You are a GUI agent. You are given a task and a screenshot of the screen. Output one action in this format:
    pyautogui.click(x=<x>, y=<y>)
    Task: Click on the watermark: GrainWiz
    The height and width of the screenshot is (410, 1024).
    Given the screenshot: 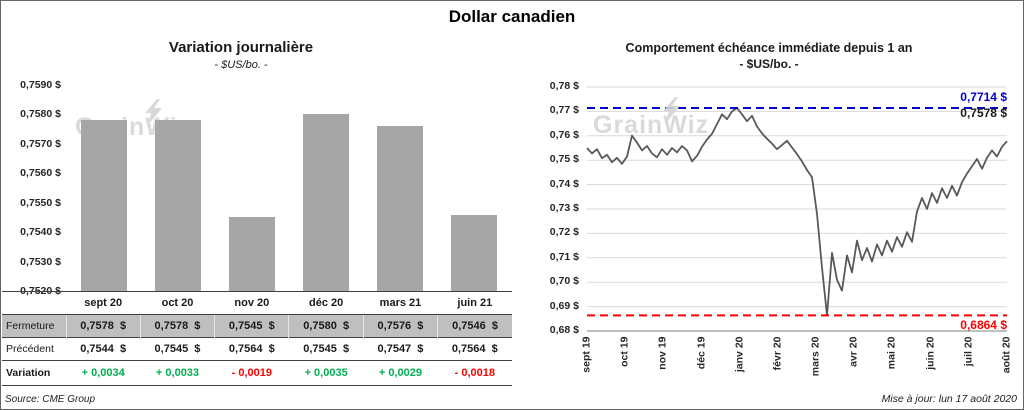 What is the action you would take?
    pyautogui.click(x=651, y=118)
    